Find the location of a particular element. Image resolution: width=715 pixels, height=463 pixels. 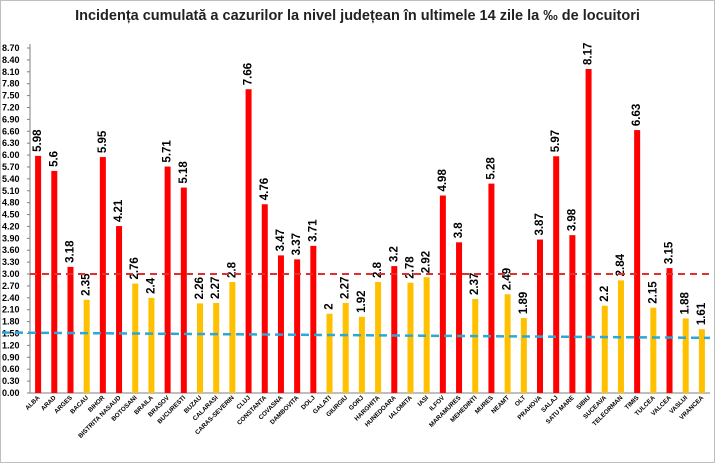

y-tick-label: 2.70 is located at coordinates (11, 286).